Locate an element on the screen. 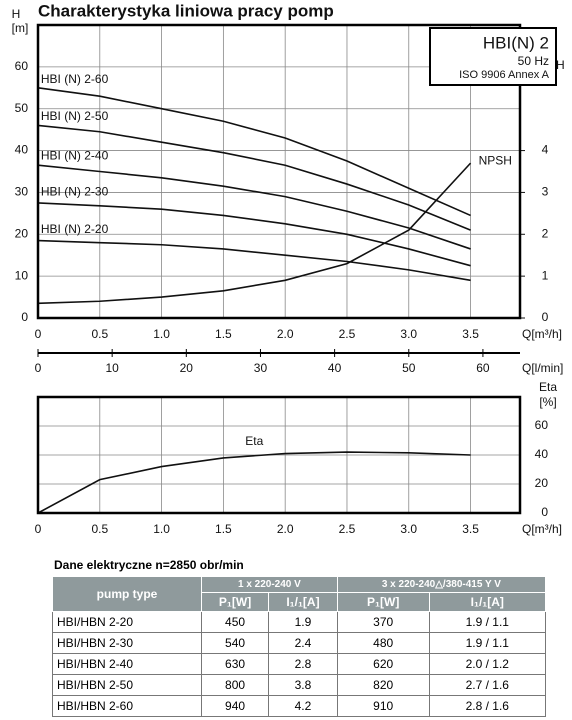 Image resolution: width=572 pixels, height=720 pixels. table-cell: HBI/HBN 2-40 is located at coordinates (127, 664).